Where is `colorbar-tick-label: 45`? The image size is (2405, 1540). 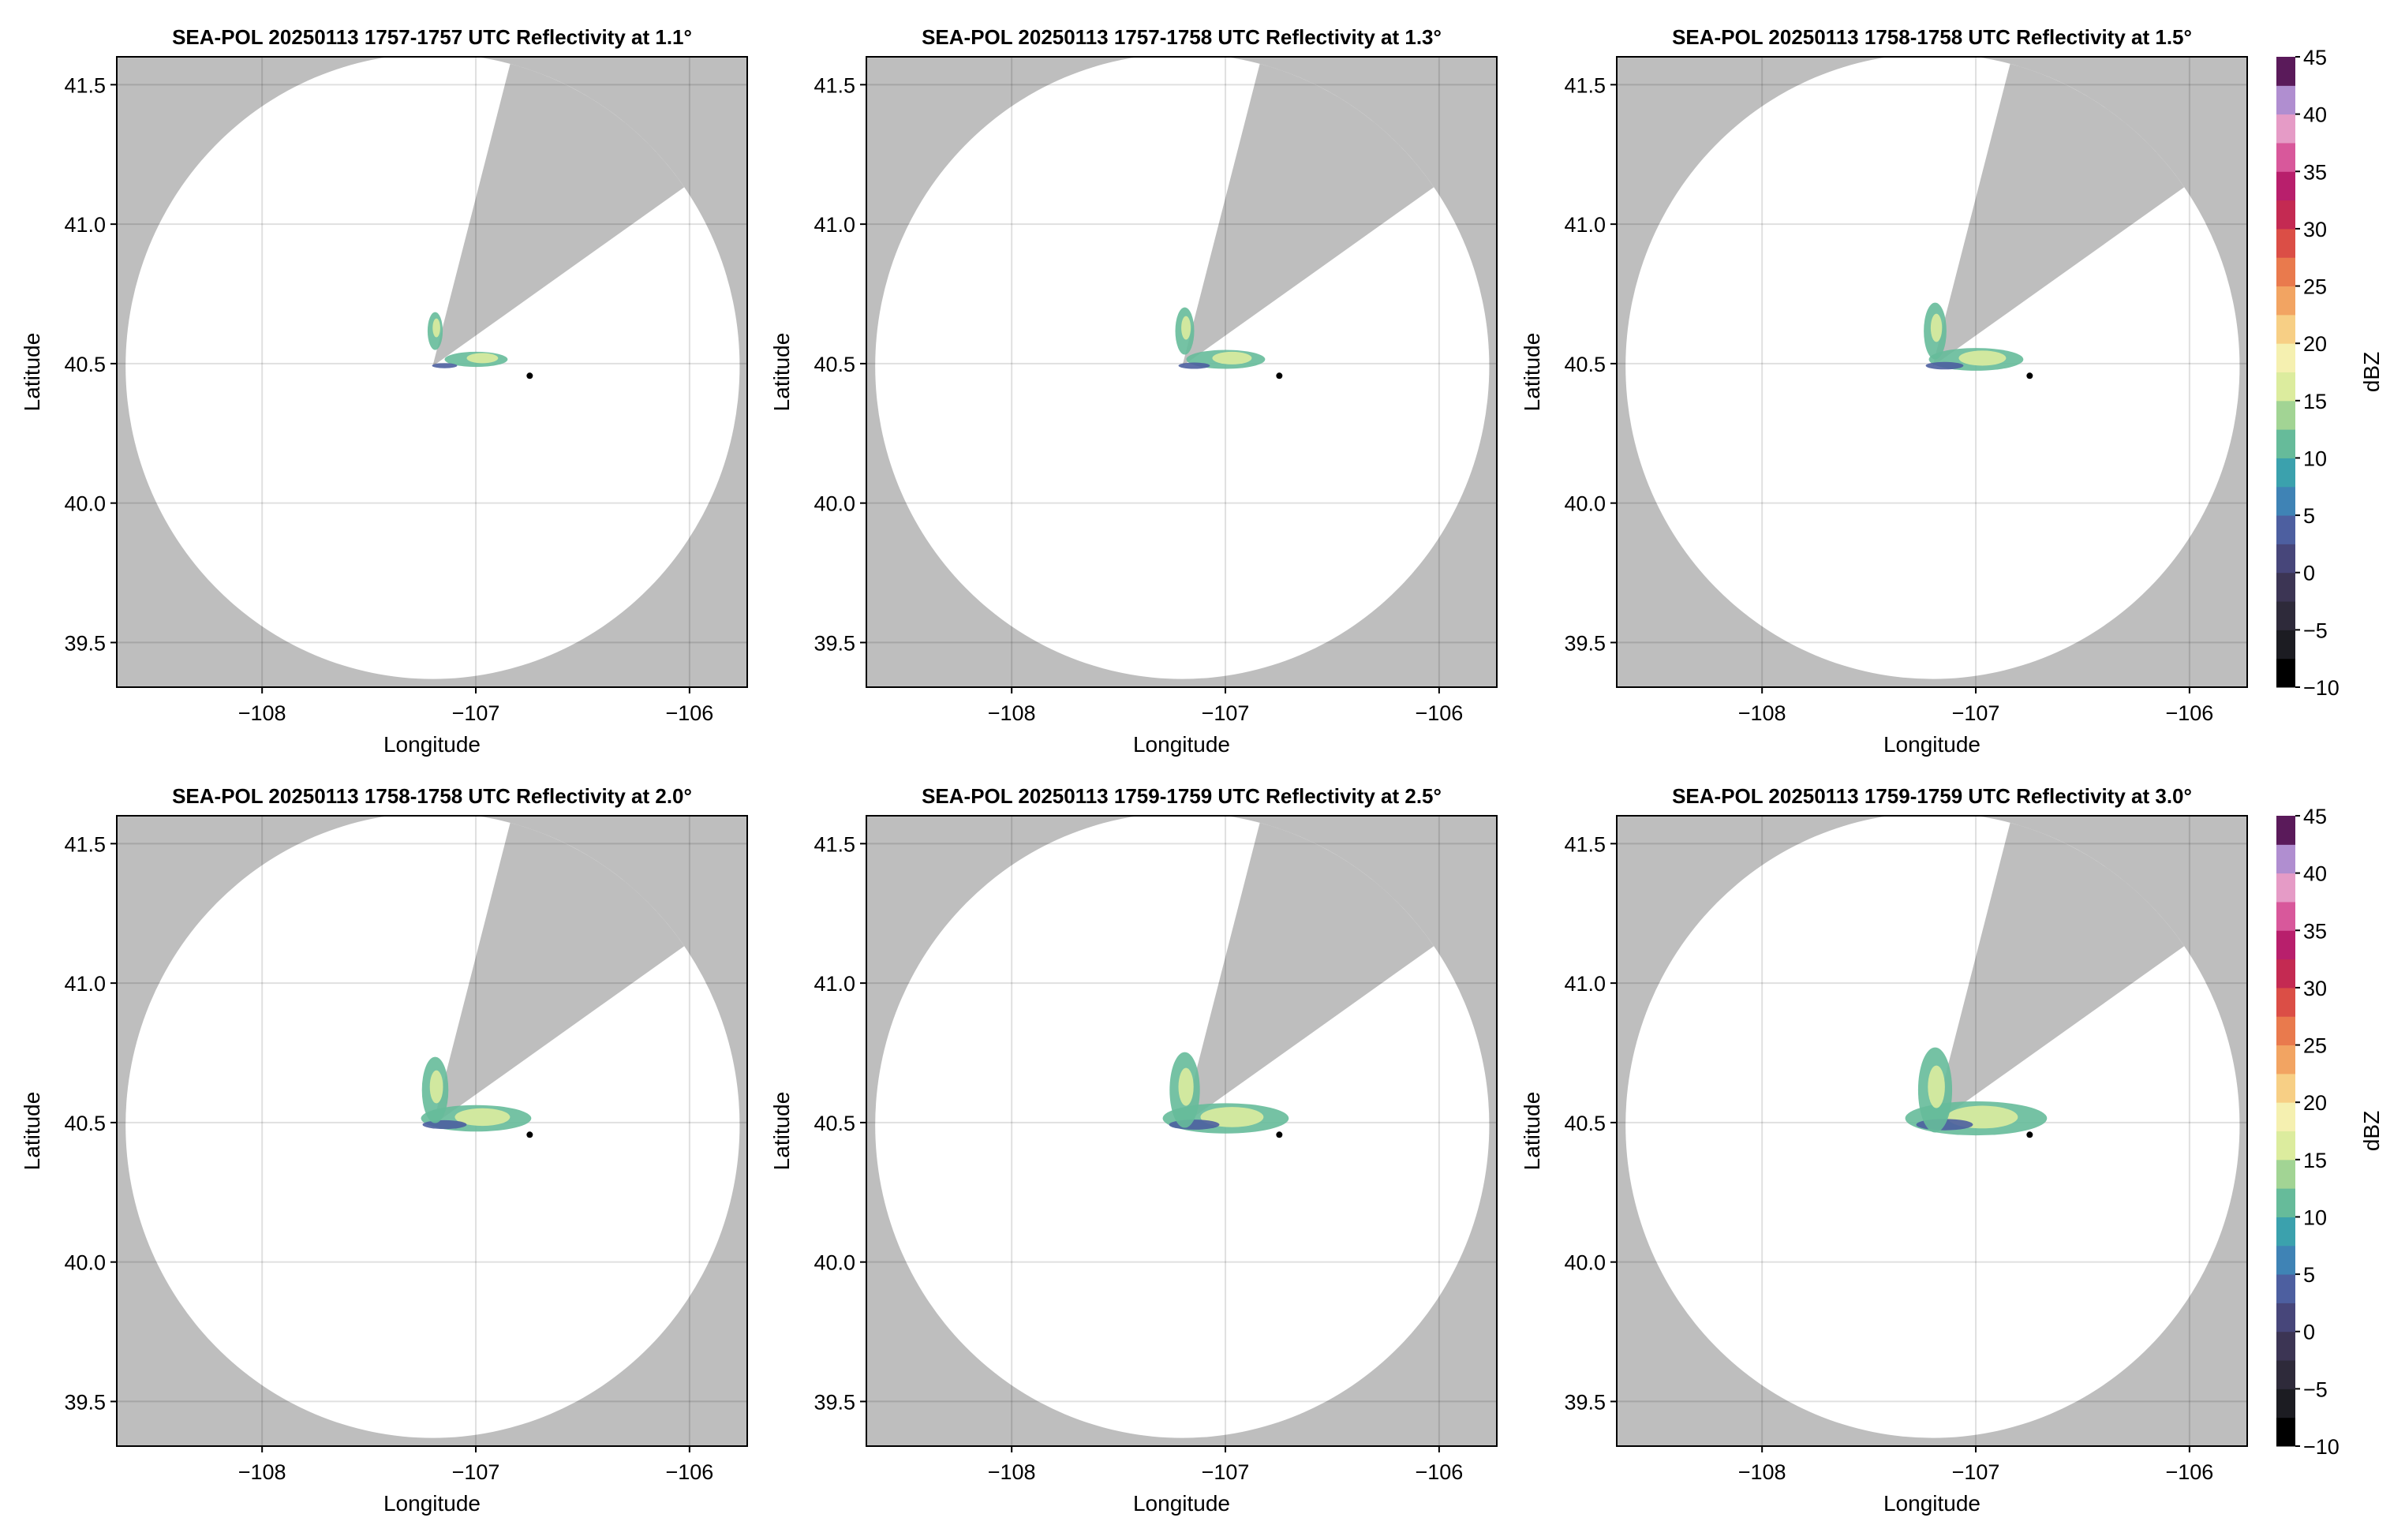
colorbar-tick-label: 45 is located at coordinates (2315, 57).